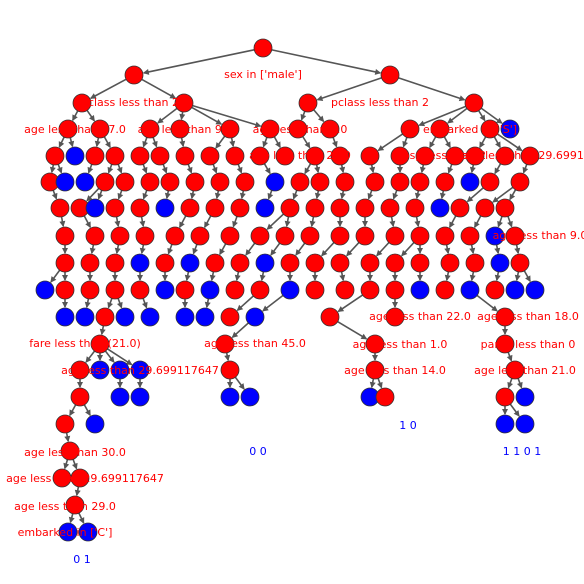  I want to click on node-label-age29-699-b: age less than 29.699117647, so click(85, 478).